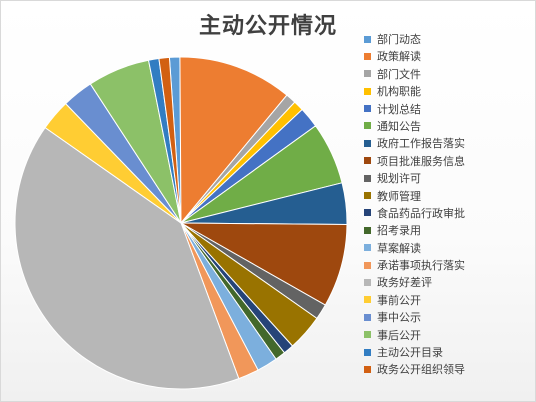 The width and height of the screenshot is (536, 402). What do you see at coordinates (399, 74) in the screenshot?
I see `legend-label: 部门文件` at bounding box center [399, 74].